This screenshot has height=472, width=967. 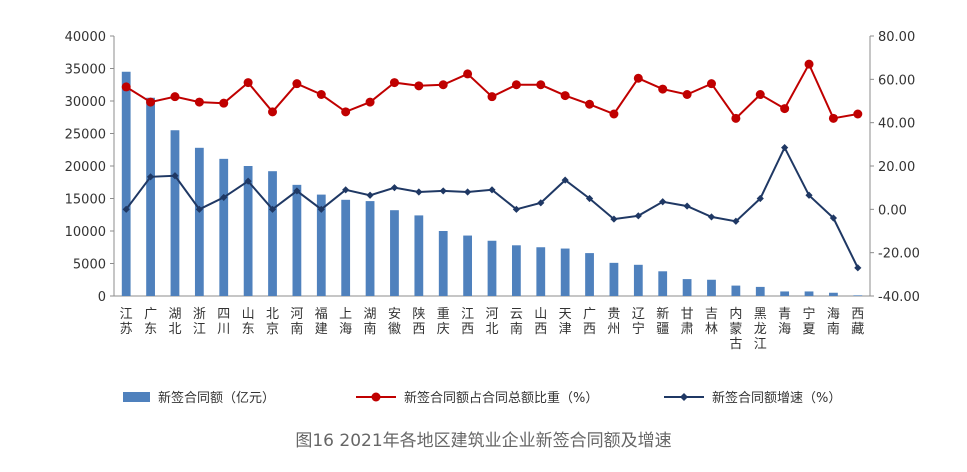 What do you see at coordinates (785, 147) in the screenshot?
I see `growth-point-青海` at bounding box center [785, 147].